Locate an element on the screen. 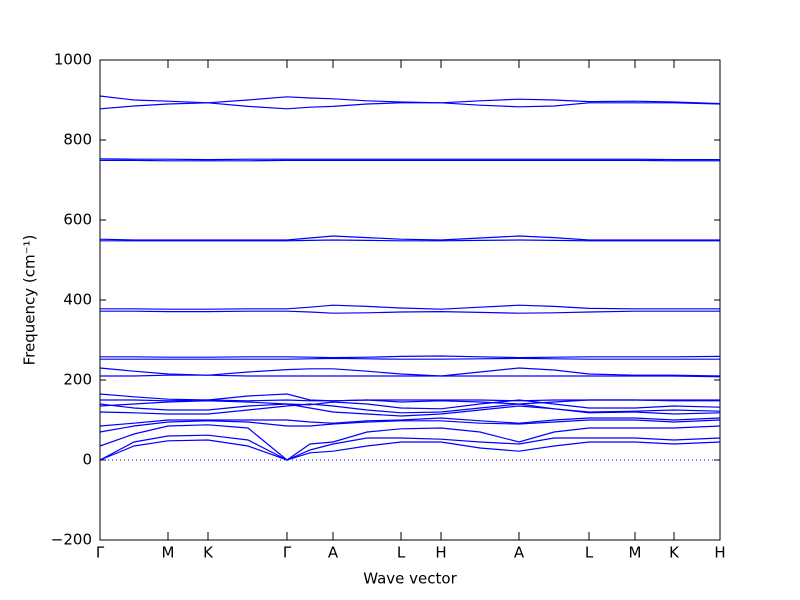 The image size is (800, 600). y-tick-label: 200 is located at coordinates (77, 380).